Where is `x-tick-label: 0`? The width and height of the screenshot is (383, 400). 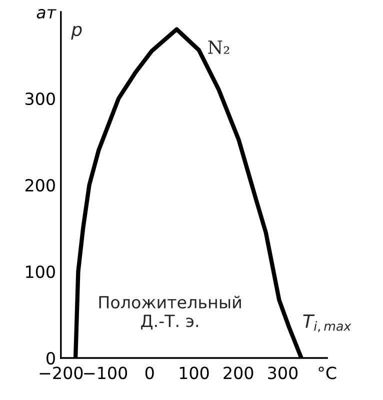
x-tick-label: 0 is located at coordinates (149, 373).